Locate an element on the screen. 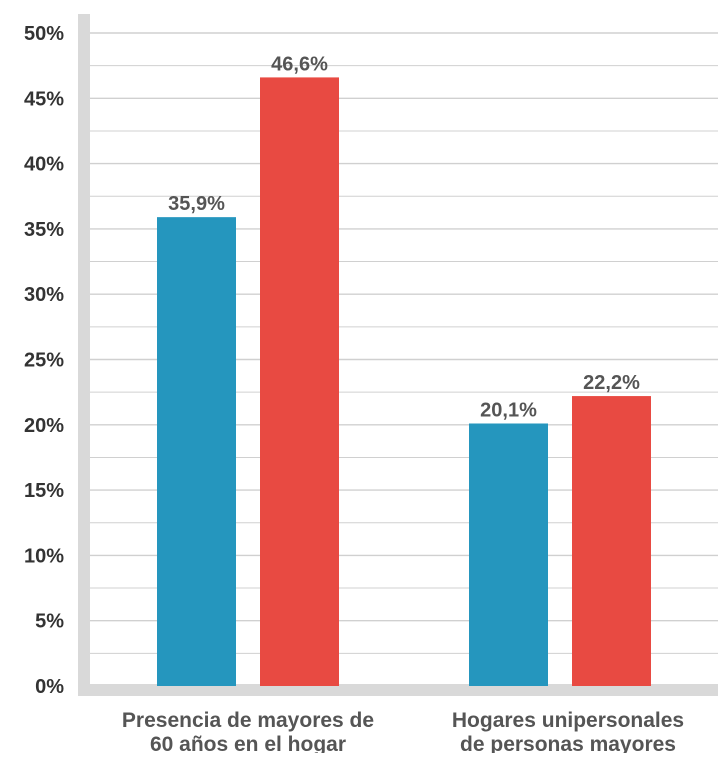  x-category-label: de personas mayores is located at coordinates (568, 743).